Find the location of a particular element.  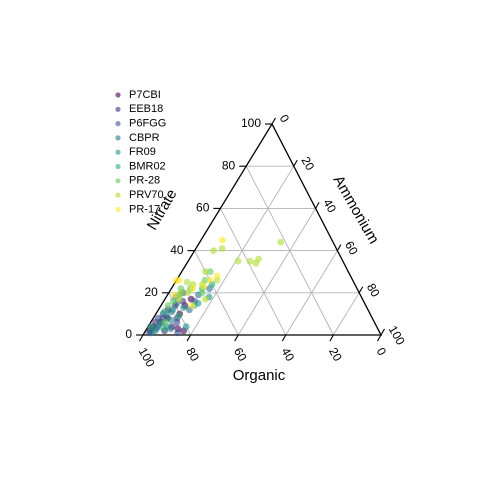

legend-label: EEB18 is located at coordinates (146, 109).